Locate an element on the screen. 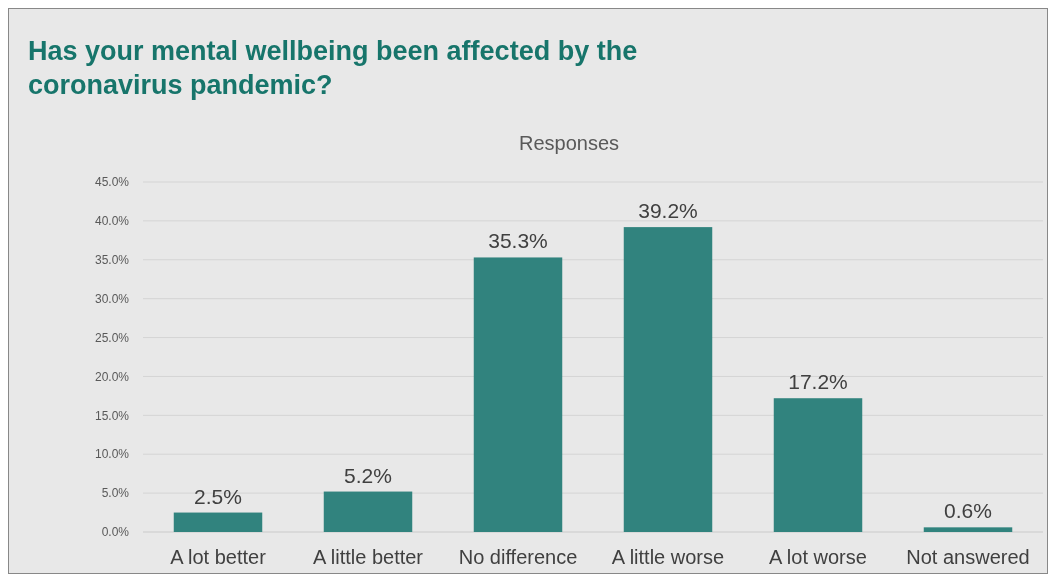 The image size is (1048, 574). y-tick-label: 15.0% is located at coordinates (112, 415).